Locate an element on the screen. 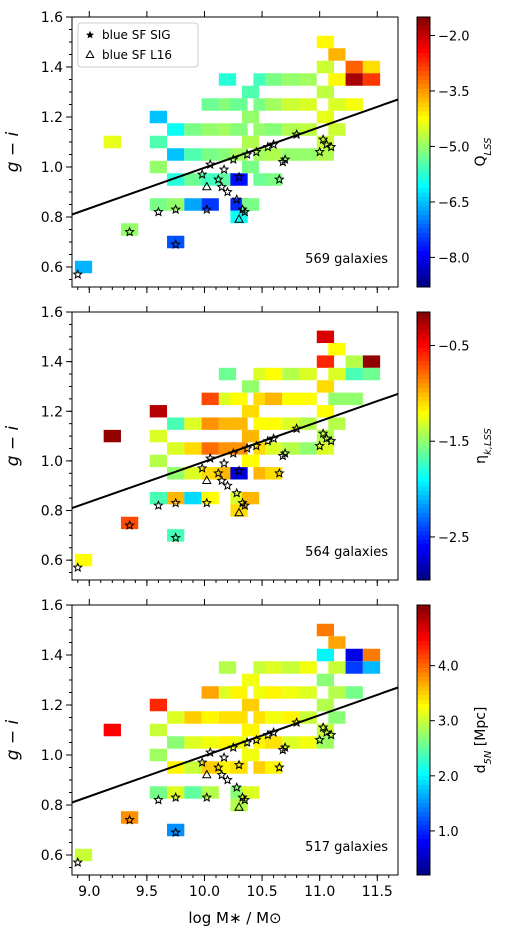 This screenshot has width=507, height=936. colorbar-tick-label: −2.5 is located at coordinates (454, 538).